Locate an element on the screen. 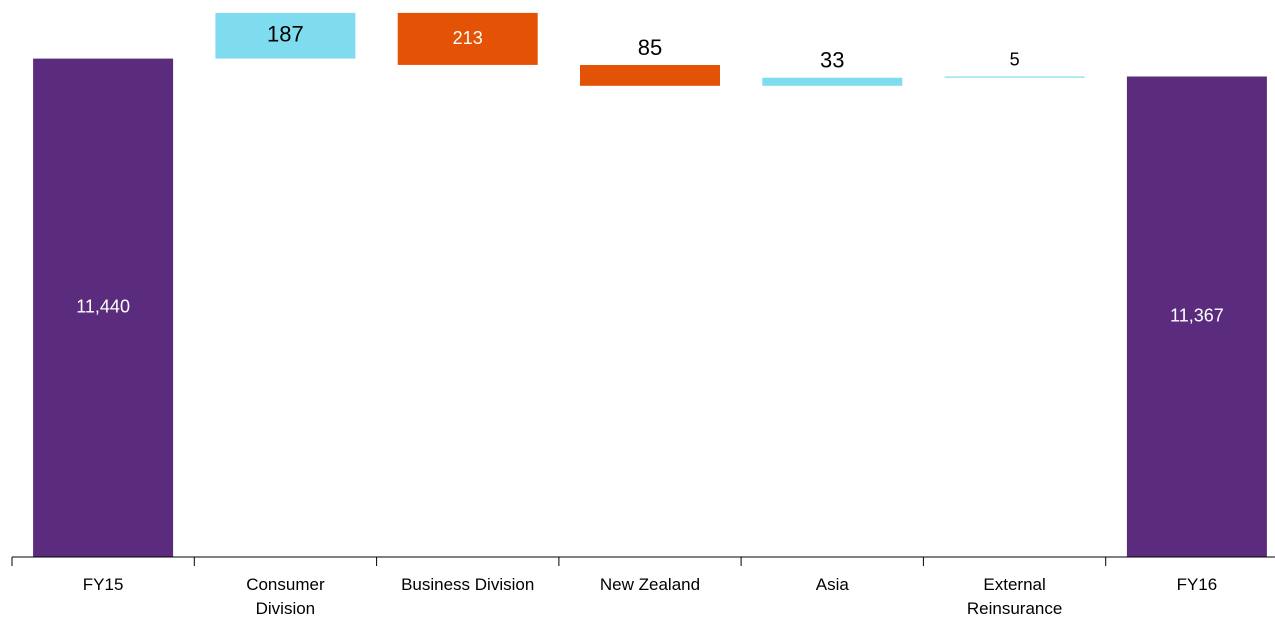 This screenshot has width=1275, height=619. bar-value-label-2: 213 is located at coordinates (468, 38).